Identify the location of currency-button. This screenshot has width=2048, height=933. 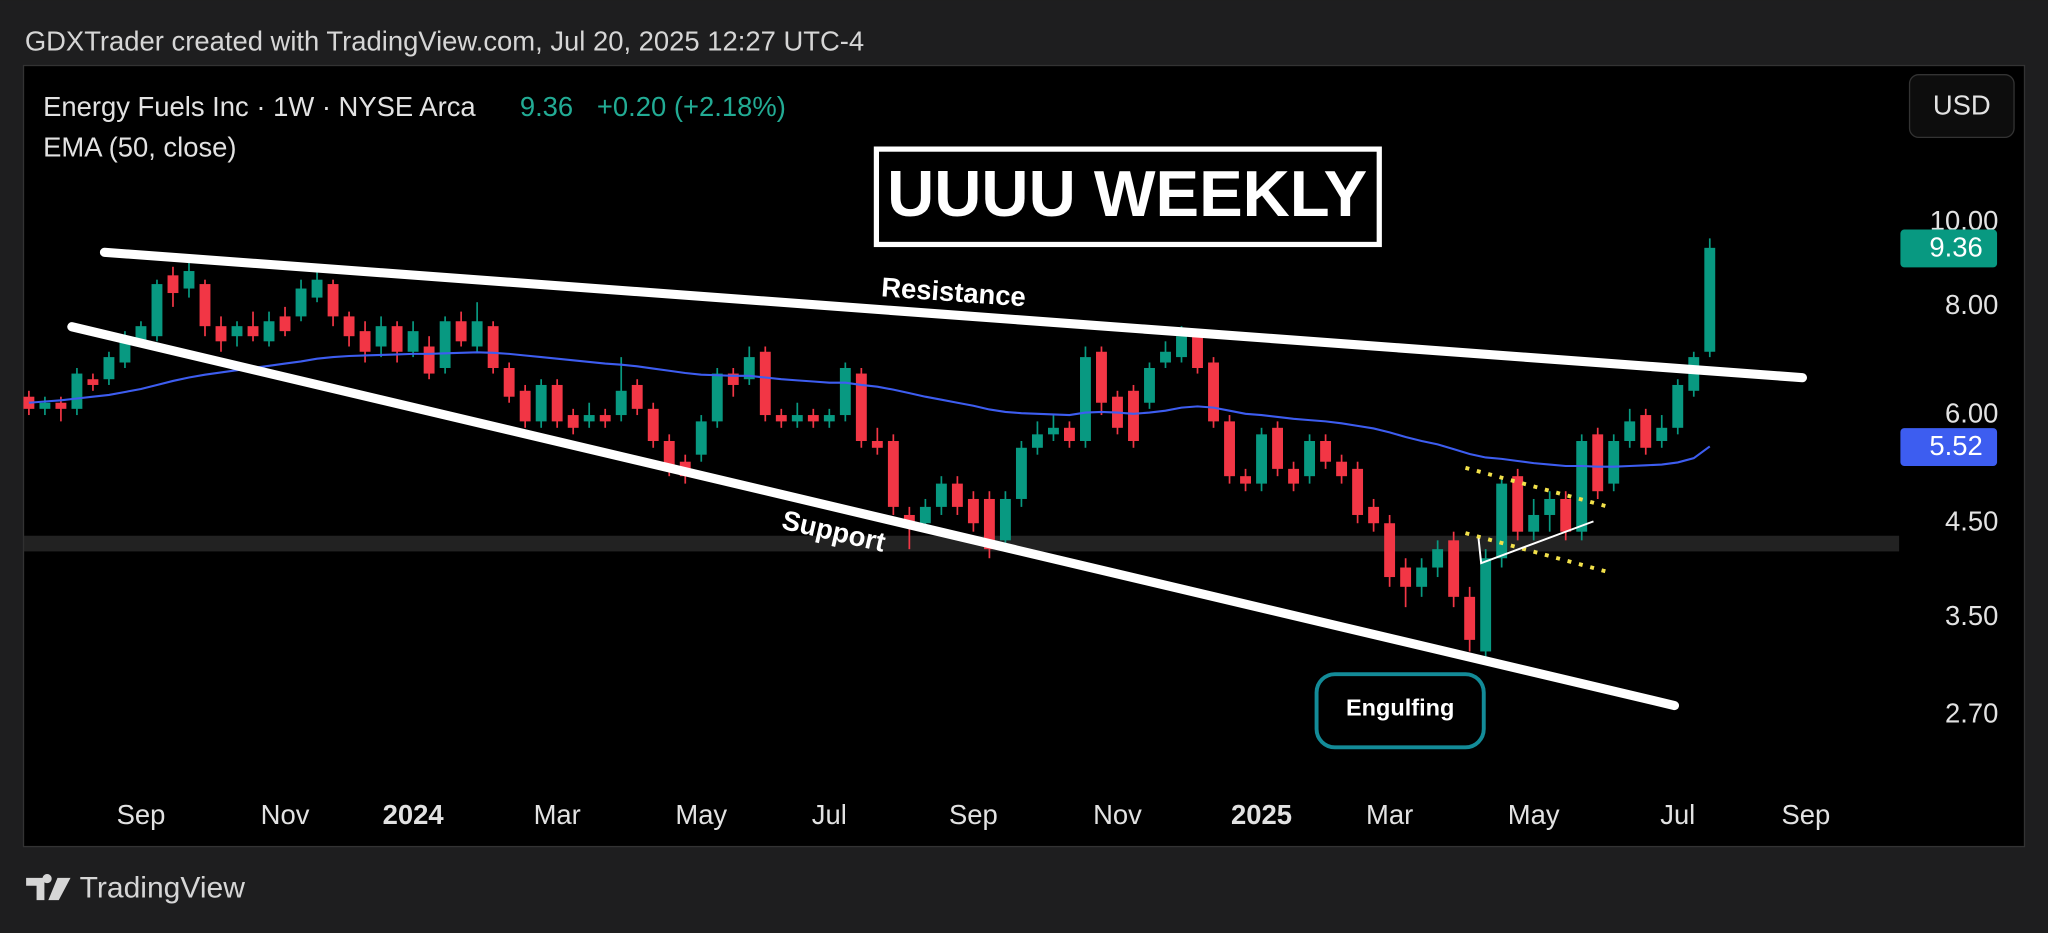
(1961, 106).